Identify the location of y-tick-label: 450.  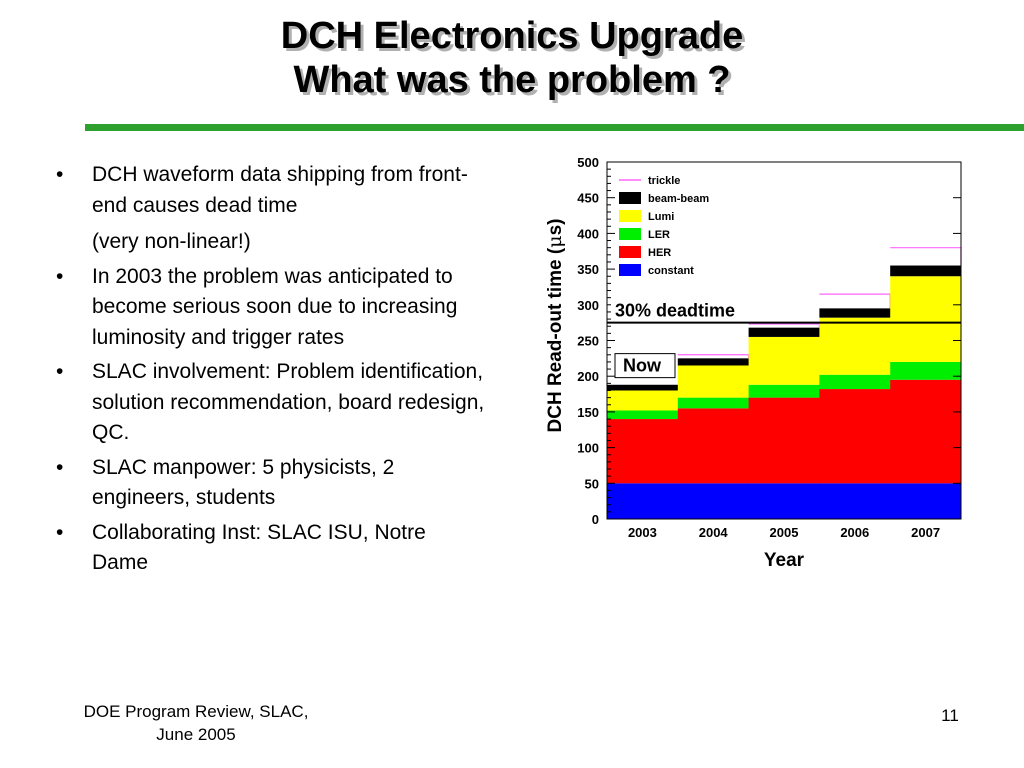
(588, 198).